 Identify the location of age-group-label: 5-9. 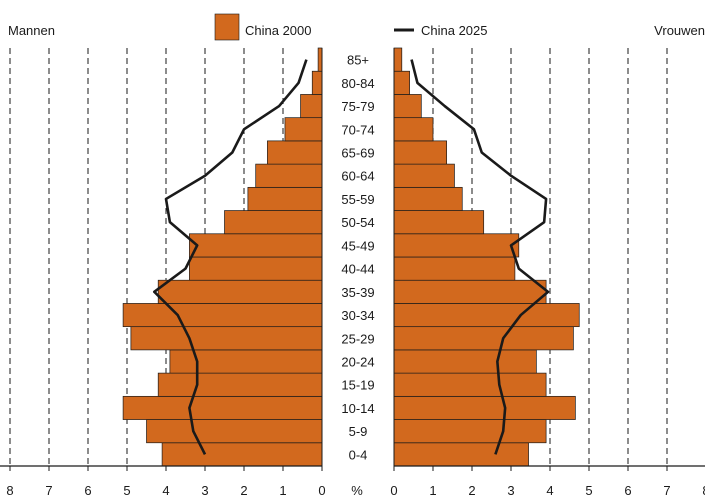
(358, 431).